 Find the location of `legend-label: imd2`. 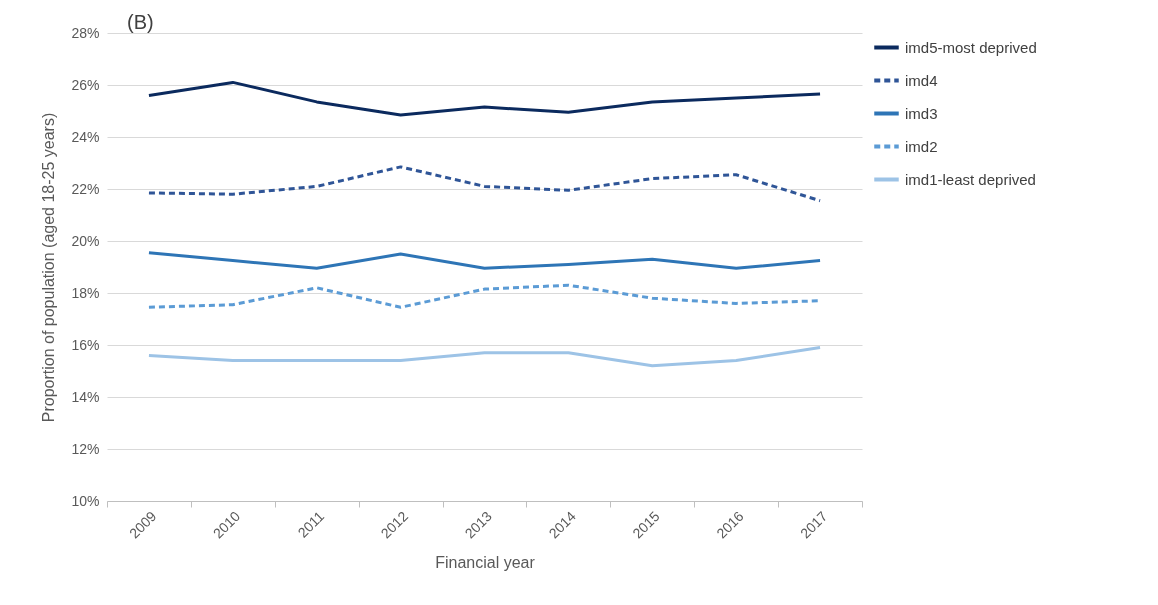

legend-label: imd2 is located at coordinates (921, 146).